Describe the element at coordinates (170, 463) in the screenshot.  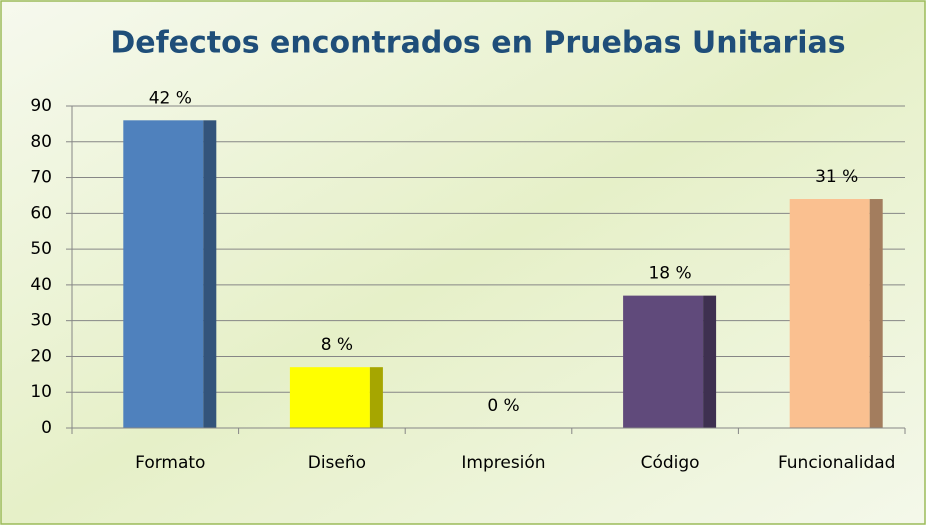
I see `x-tick-label: Formato` at that location.